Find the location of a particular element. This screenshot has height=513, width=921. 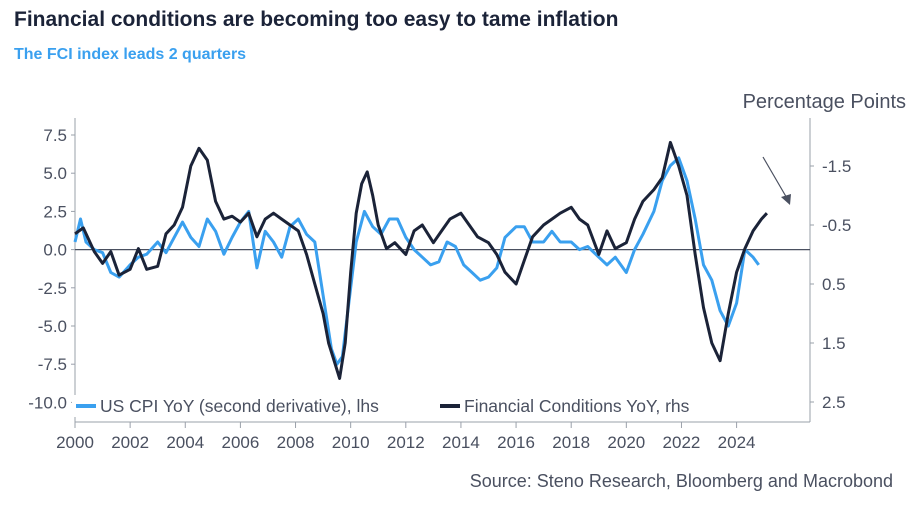

annotation-arrow-shaft is located at coordinates (775, 178).